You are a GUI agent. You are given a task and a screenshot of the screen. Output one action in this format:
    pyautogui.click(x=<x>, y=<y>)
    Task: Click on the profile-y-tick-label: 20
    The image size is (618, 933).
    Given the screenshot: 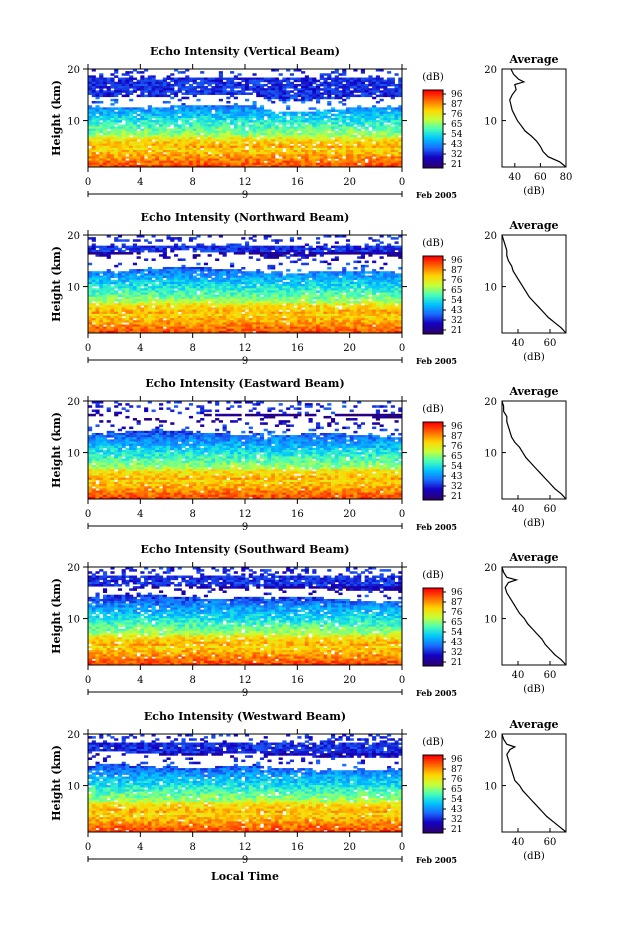 What is the action you would take?
    pyautogui.click(x=490, y=70)
    